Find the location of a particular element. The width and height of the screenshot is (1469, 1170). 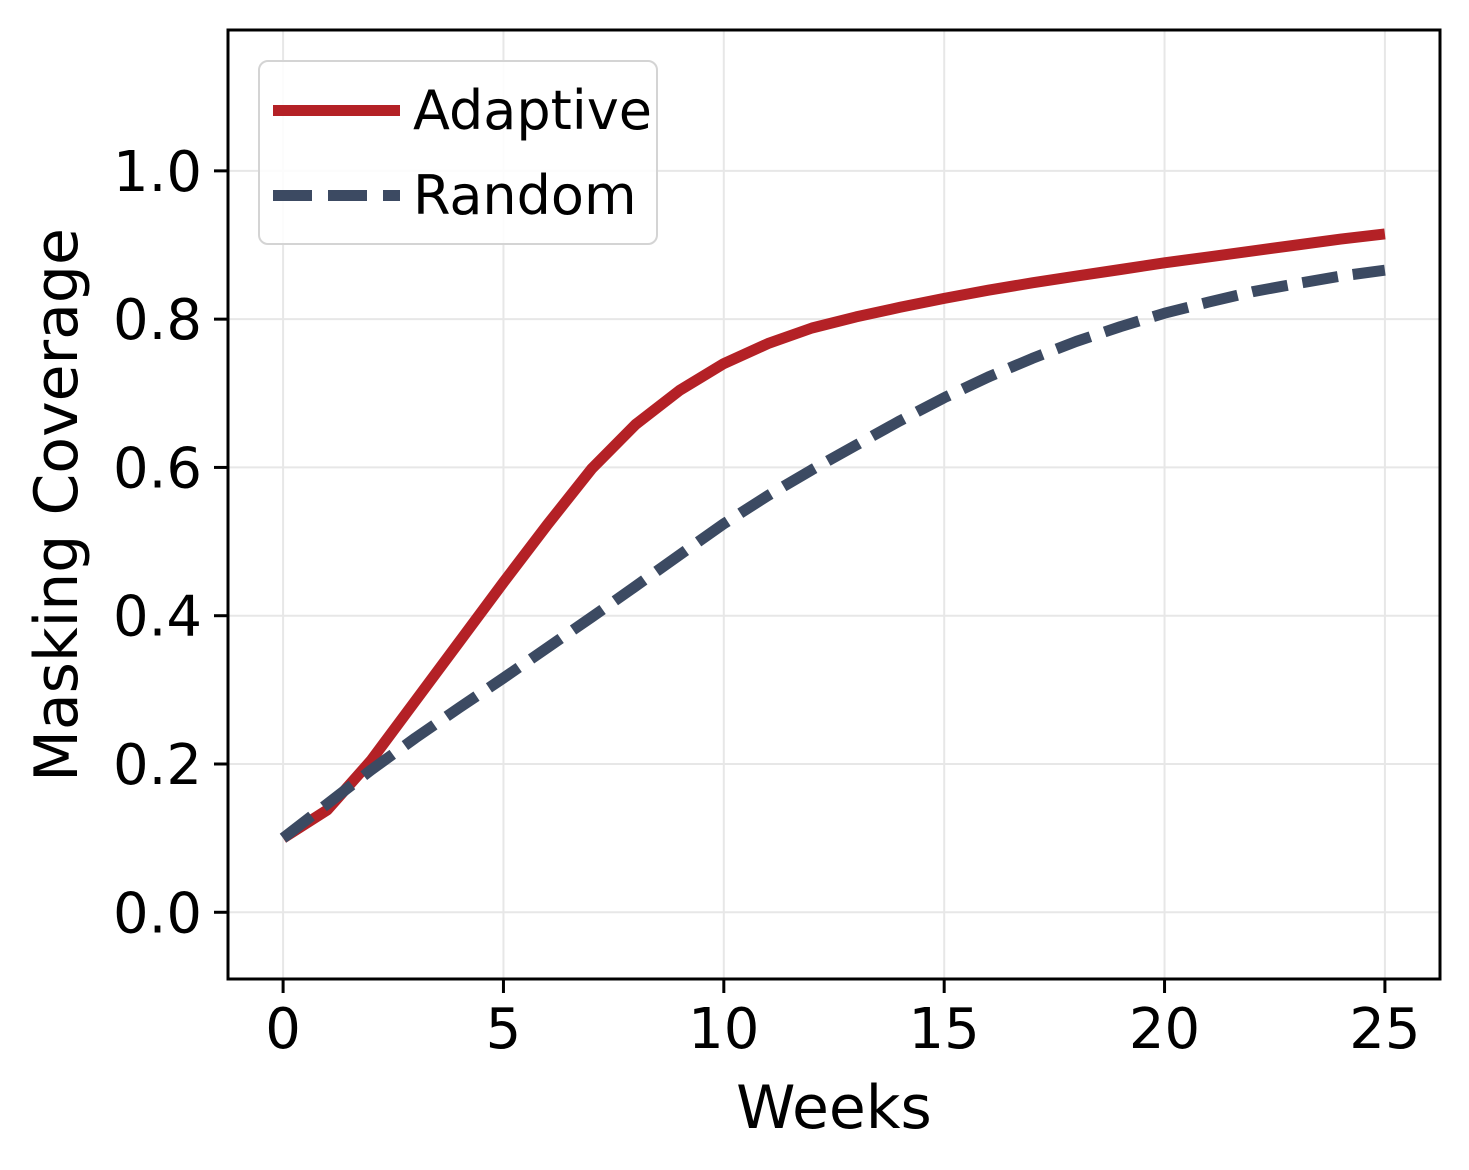

random-line-sample is located at coordinates (336, 195).